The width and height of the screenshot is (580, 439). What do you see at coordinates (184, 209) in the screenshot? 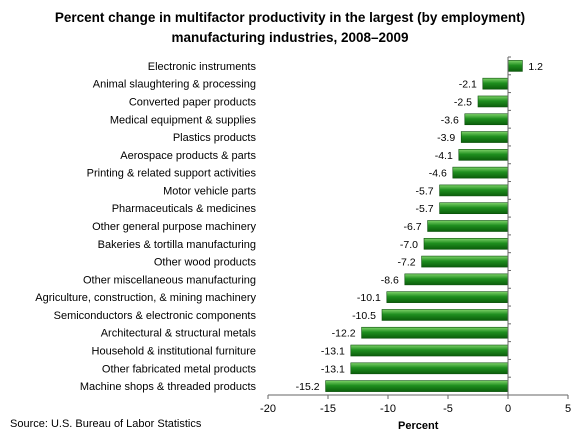
I see `category-label: Pharmaceuticals & medicines` at bounding box center [184, 209].